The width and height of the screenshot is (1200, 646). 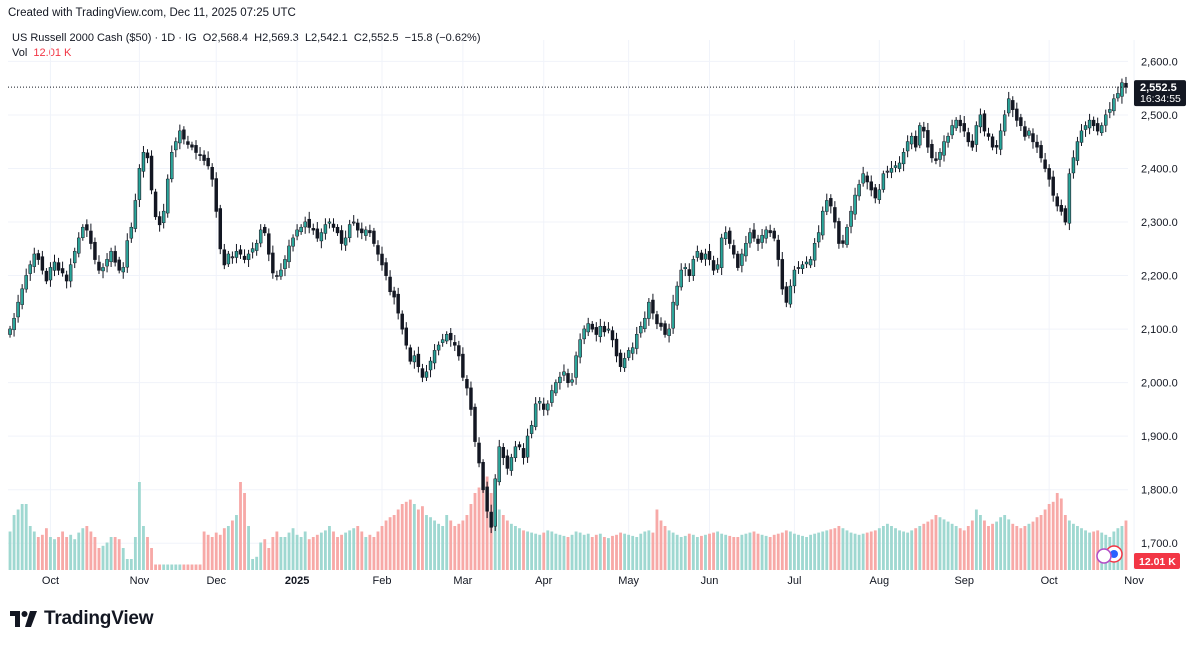 I want to click on time-tick-label: Nov, so click(x=1134, y=581).